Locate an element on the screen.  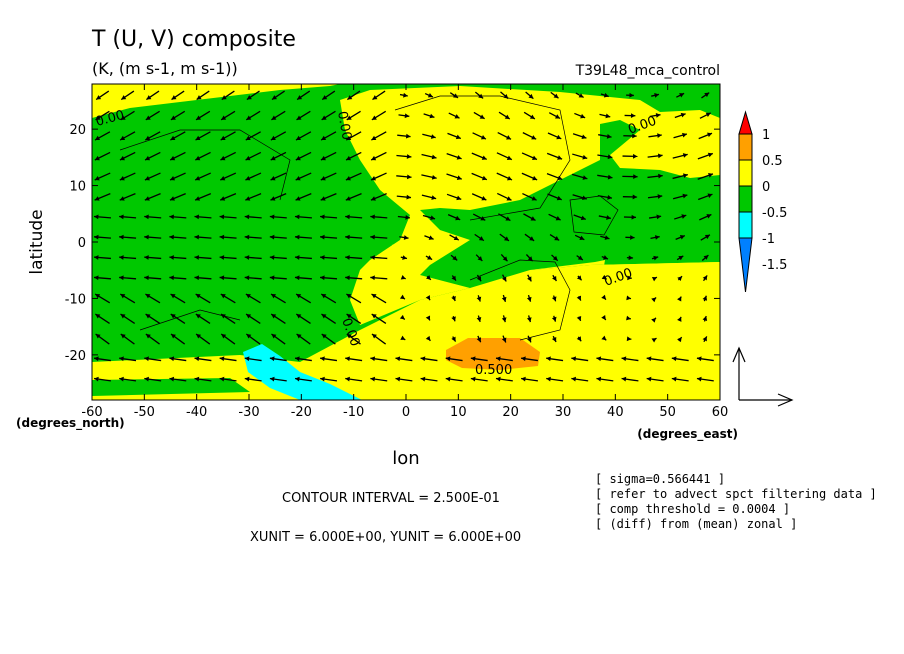
colorbar-segment is located at coordinates (745, 147).